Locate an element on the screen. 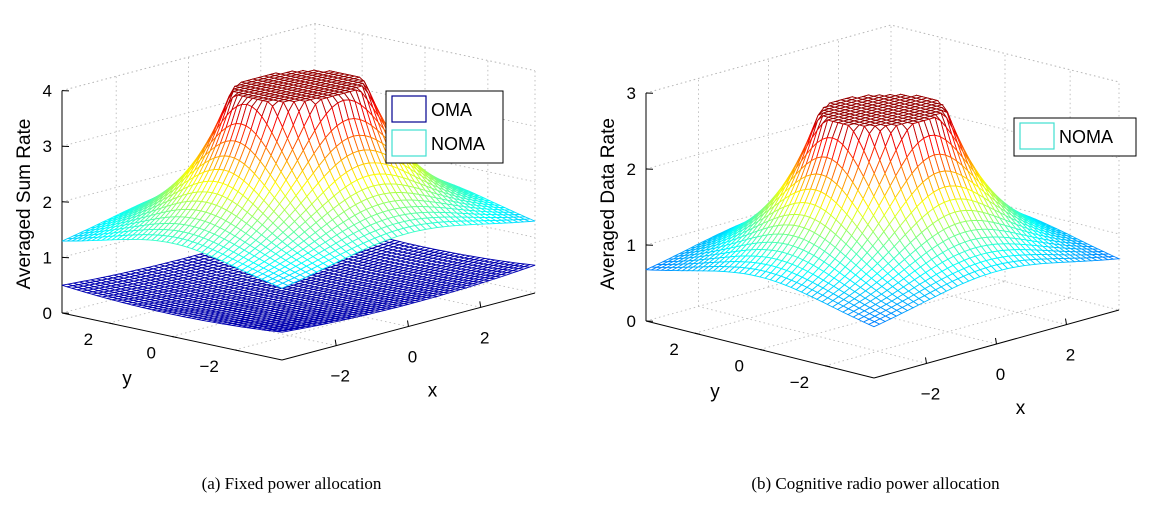 This screenshot has width=1167, height=505. z-axis-label: Averaged Sum Rate is located at coordinates (24, 204).